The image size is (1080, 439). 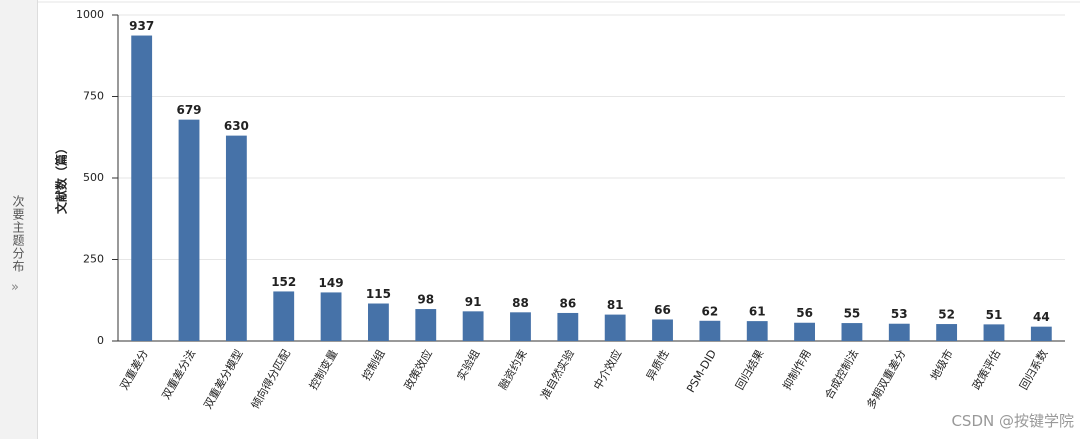 I want to click on x-tick-label: 多期双重差分, so click(x=885, y=379).